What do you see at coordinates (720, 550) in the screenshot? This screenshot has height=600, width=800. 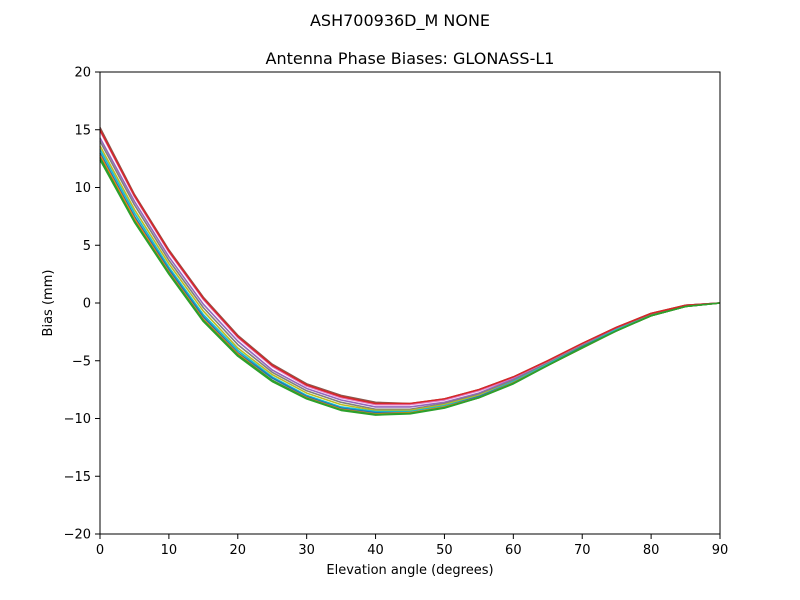 I see `x-tick-label: 90` at bounding box center [720, 550].